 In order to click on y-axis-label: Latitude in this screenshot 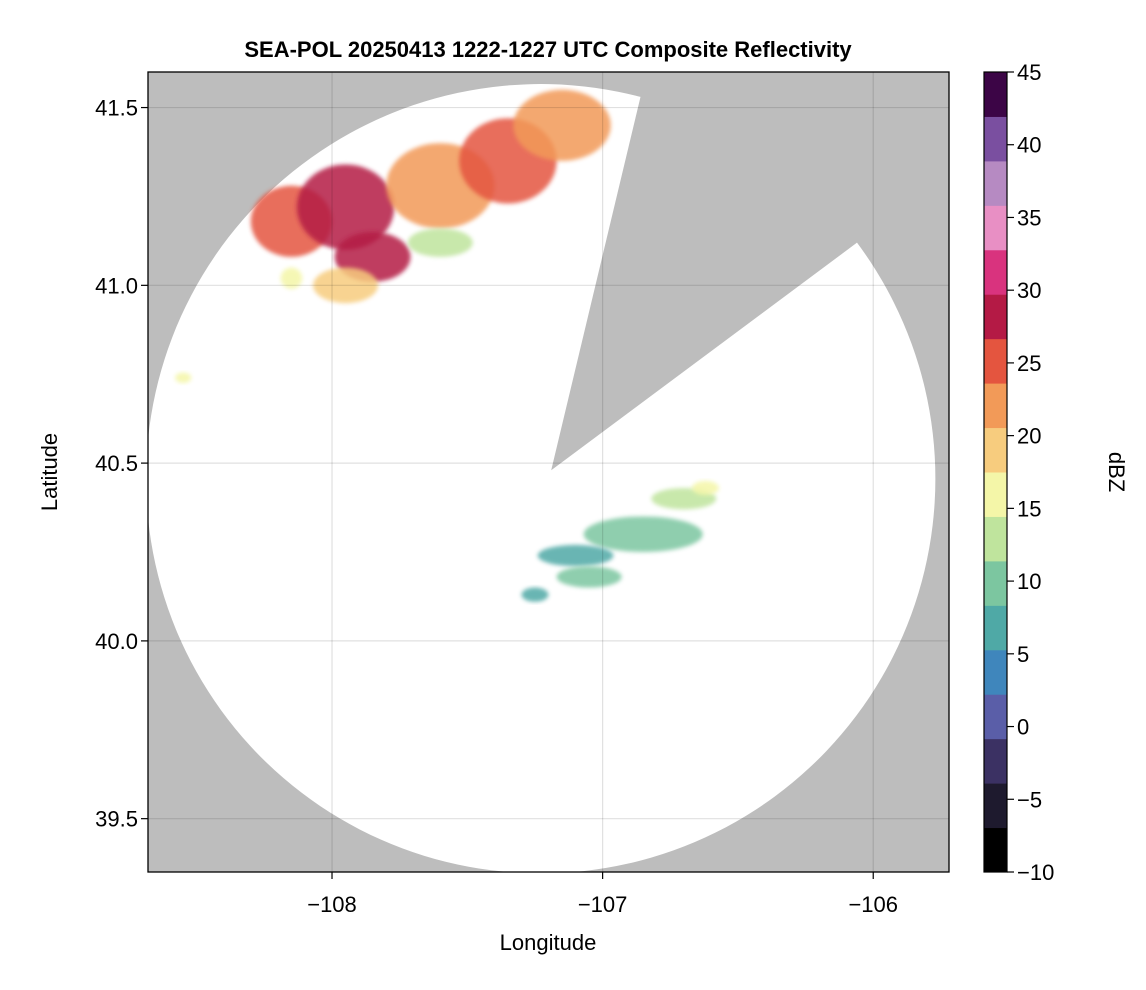, I will do `click(49, 472)`.